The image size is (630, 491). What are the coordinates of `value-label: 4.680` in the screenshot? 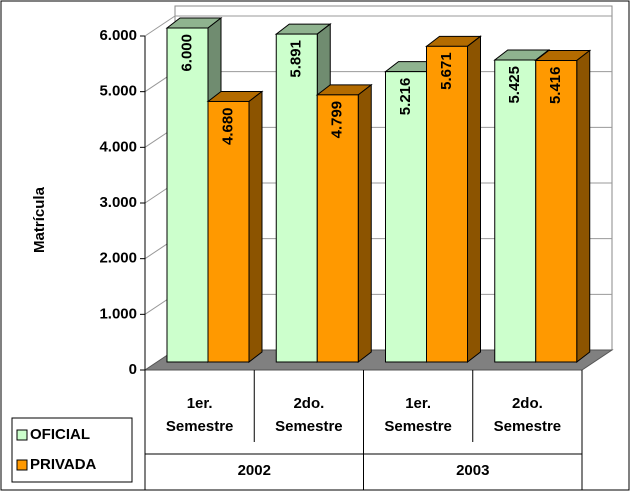 It's located at (227, 126).